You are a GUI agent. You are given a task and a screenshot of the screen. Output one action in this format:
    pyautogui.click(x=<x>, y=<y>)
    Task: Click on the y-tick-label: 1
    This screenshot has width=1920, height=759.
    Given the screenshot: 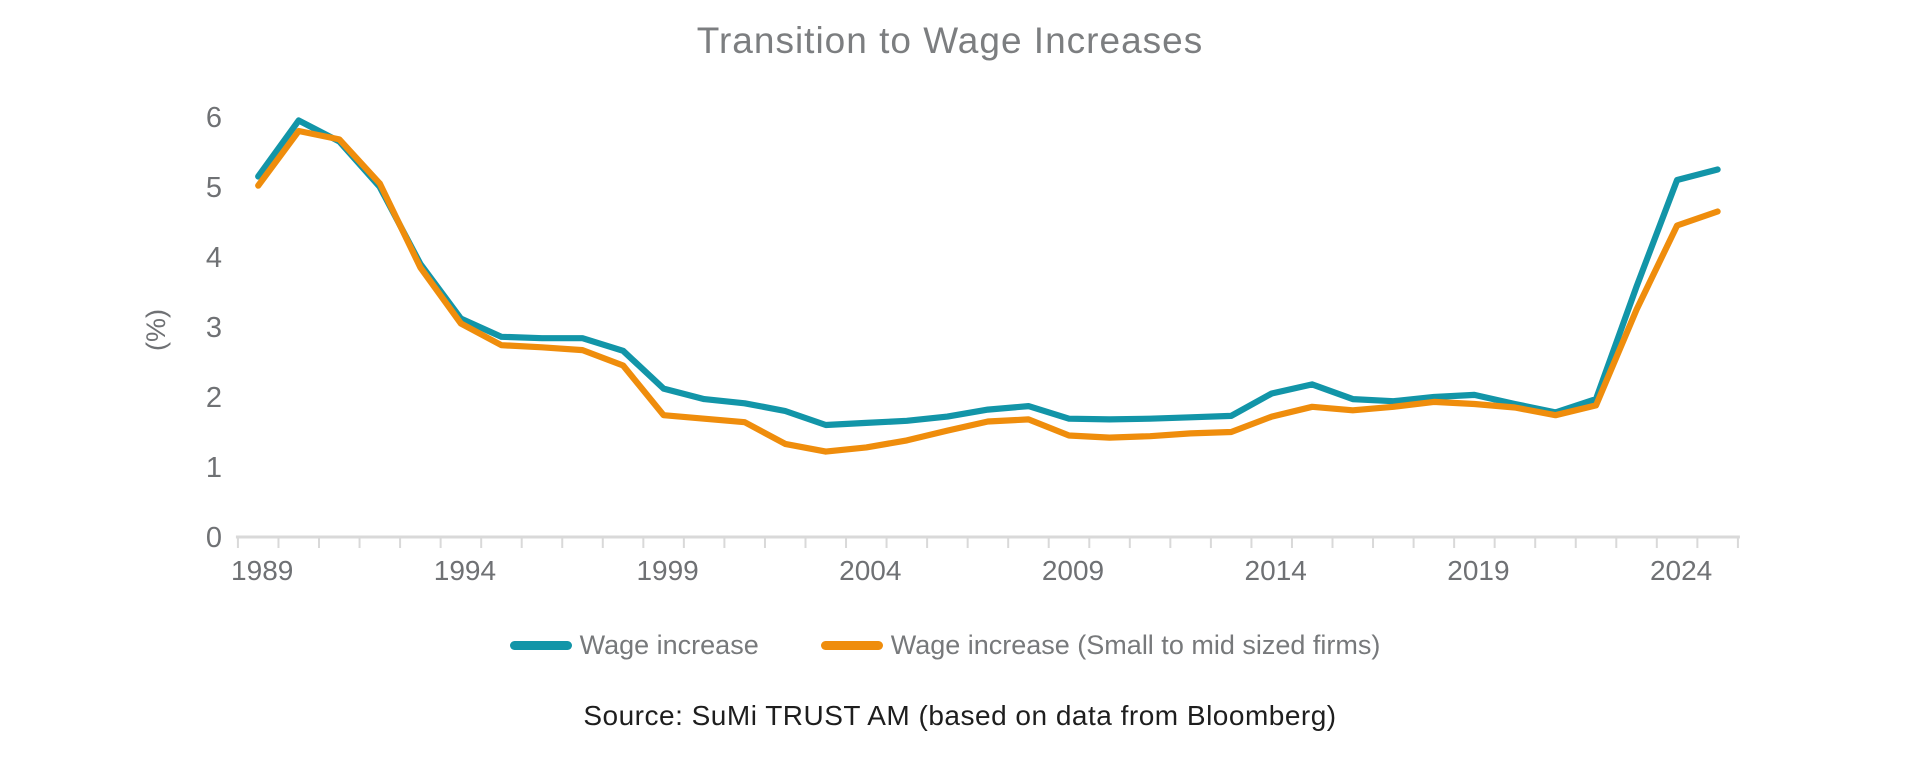 What is the action you would take?
    pyautogui.click(x=214, y=468)
    